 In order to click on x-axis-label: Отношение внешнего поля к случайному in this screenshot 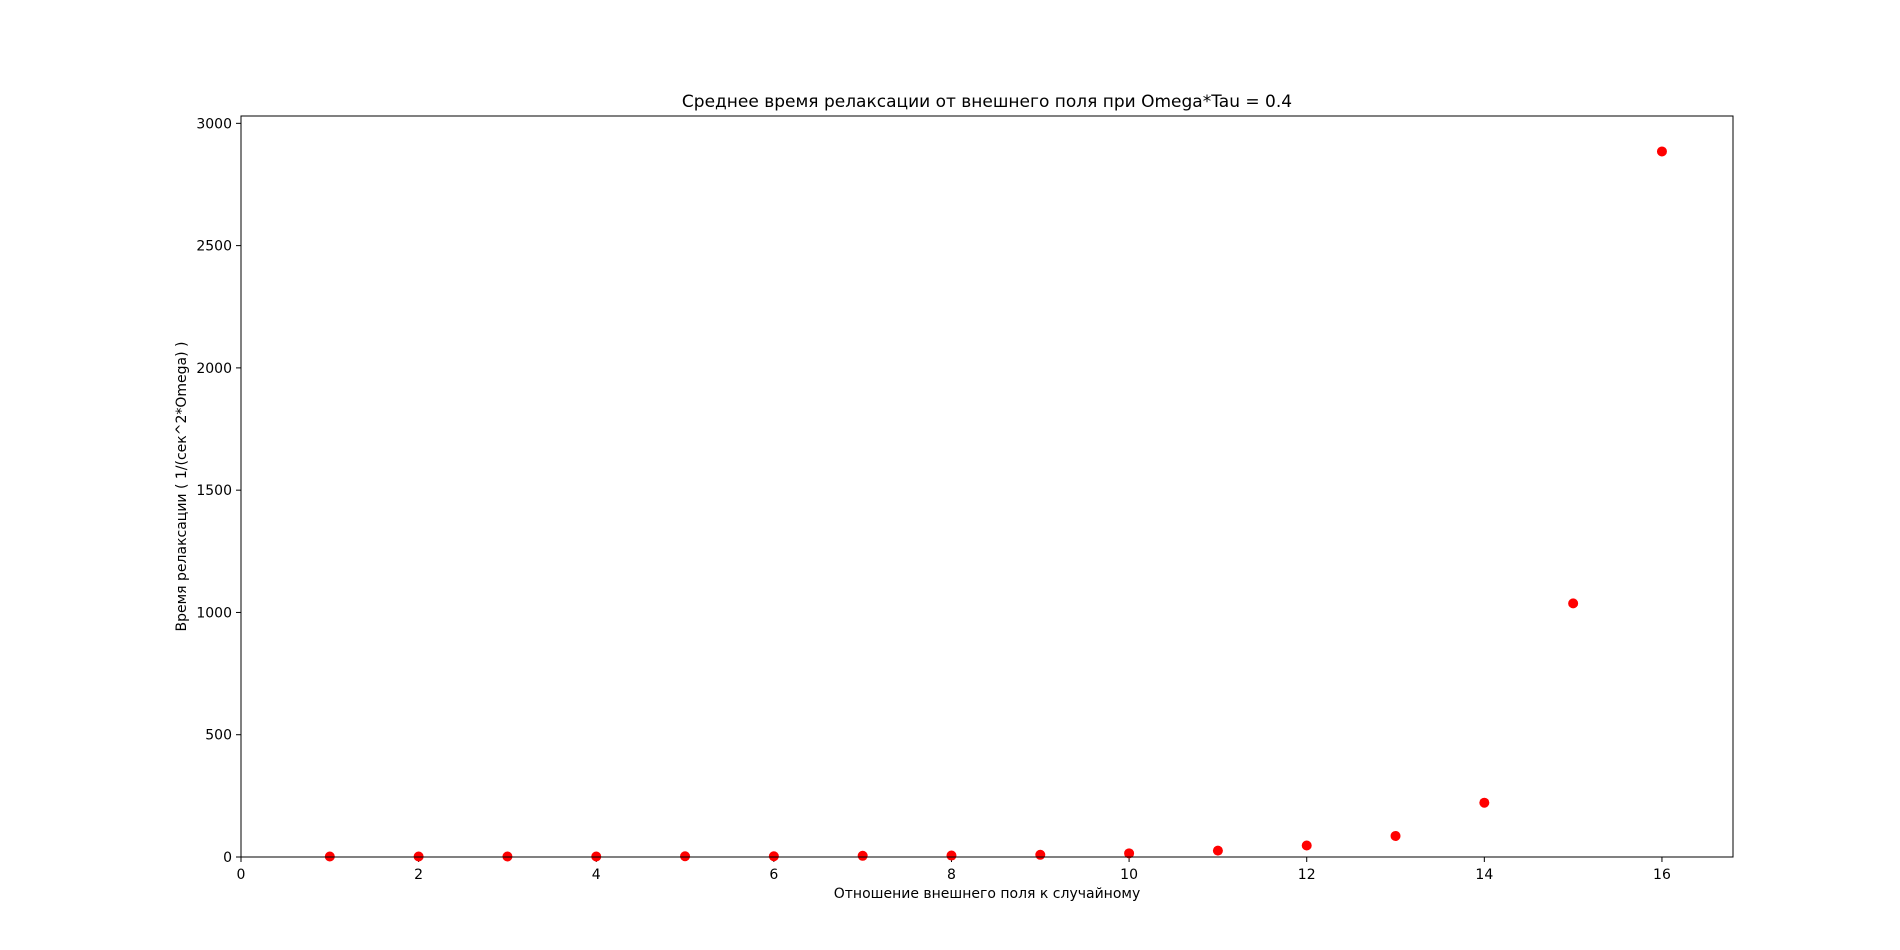, I will do `click(987, 894)`.